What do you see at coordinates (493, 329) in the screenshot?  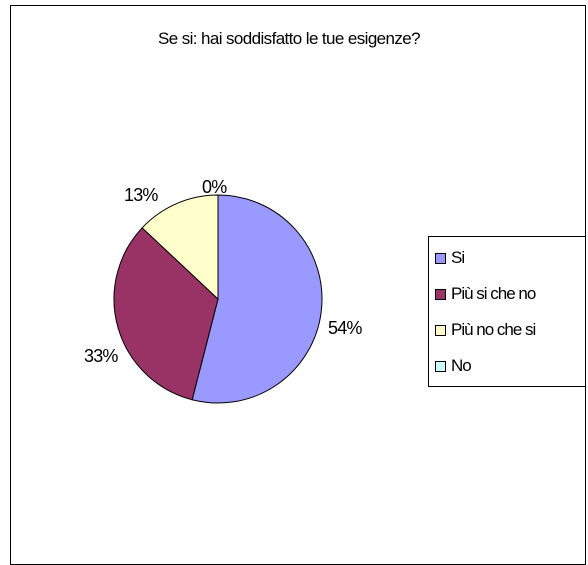 I see `legend-label-pi-no-che-si: Più no che si` at bounding box center [493, 329].